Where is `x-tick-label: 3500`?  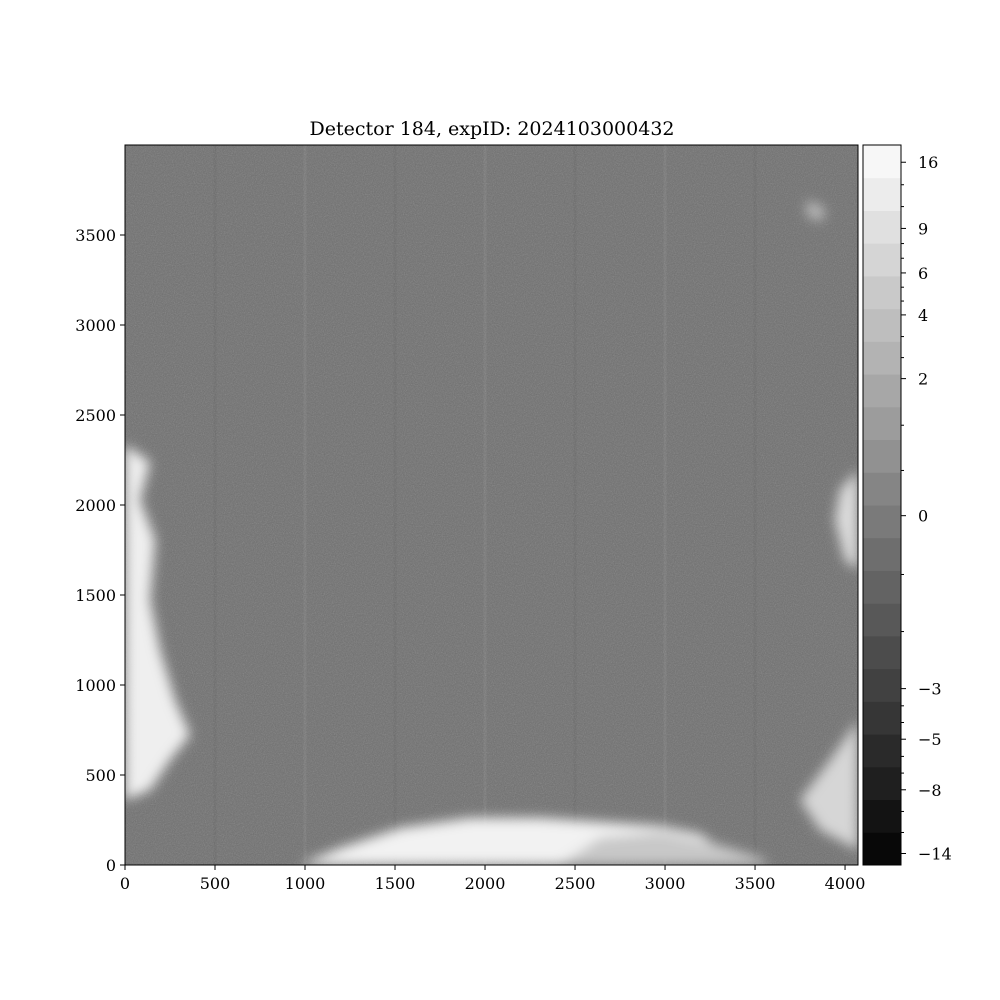
x-tick-label: 3500 is located at coordinates (755, 883).